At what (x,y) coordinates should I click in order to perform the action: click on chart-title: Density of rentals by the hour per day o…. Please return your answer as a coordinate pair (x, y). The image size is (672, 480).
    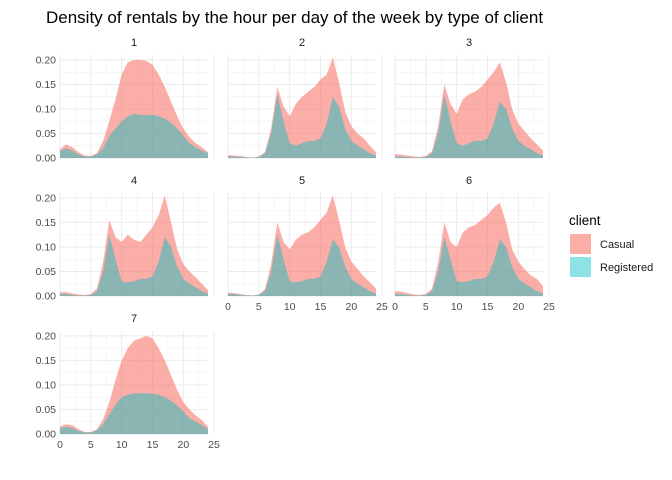
    Looking at the image, I should click on (294, 17).